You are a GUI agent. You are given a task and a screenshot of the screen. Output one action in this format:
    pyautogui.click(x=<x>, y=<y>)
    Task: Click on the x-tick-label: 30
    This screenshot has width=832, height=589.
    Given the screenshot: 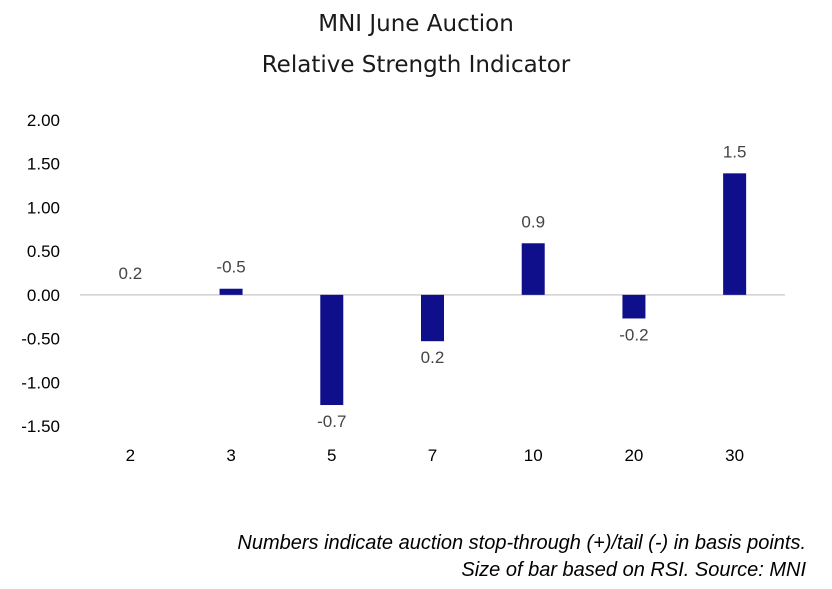 What is the action you would take?
    pyautogui.click(x=734, y=455)
    